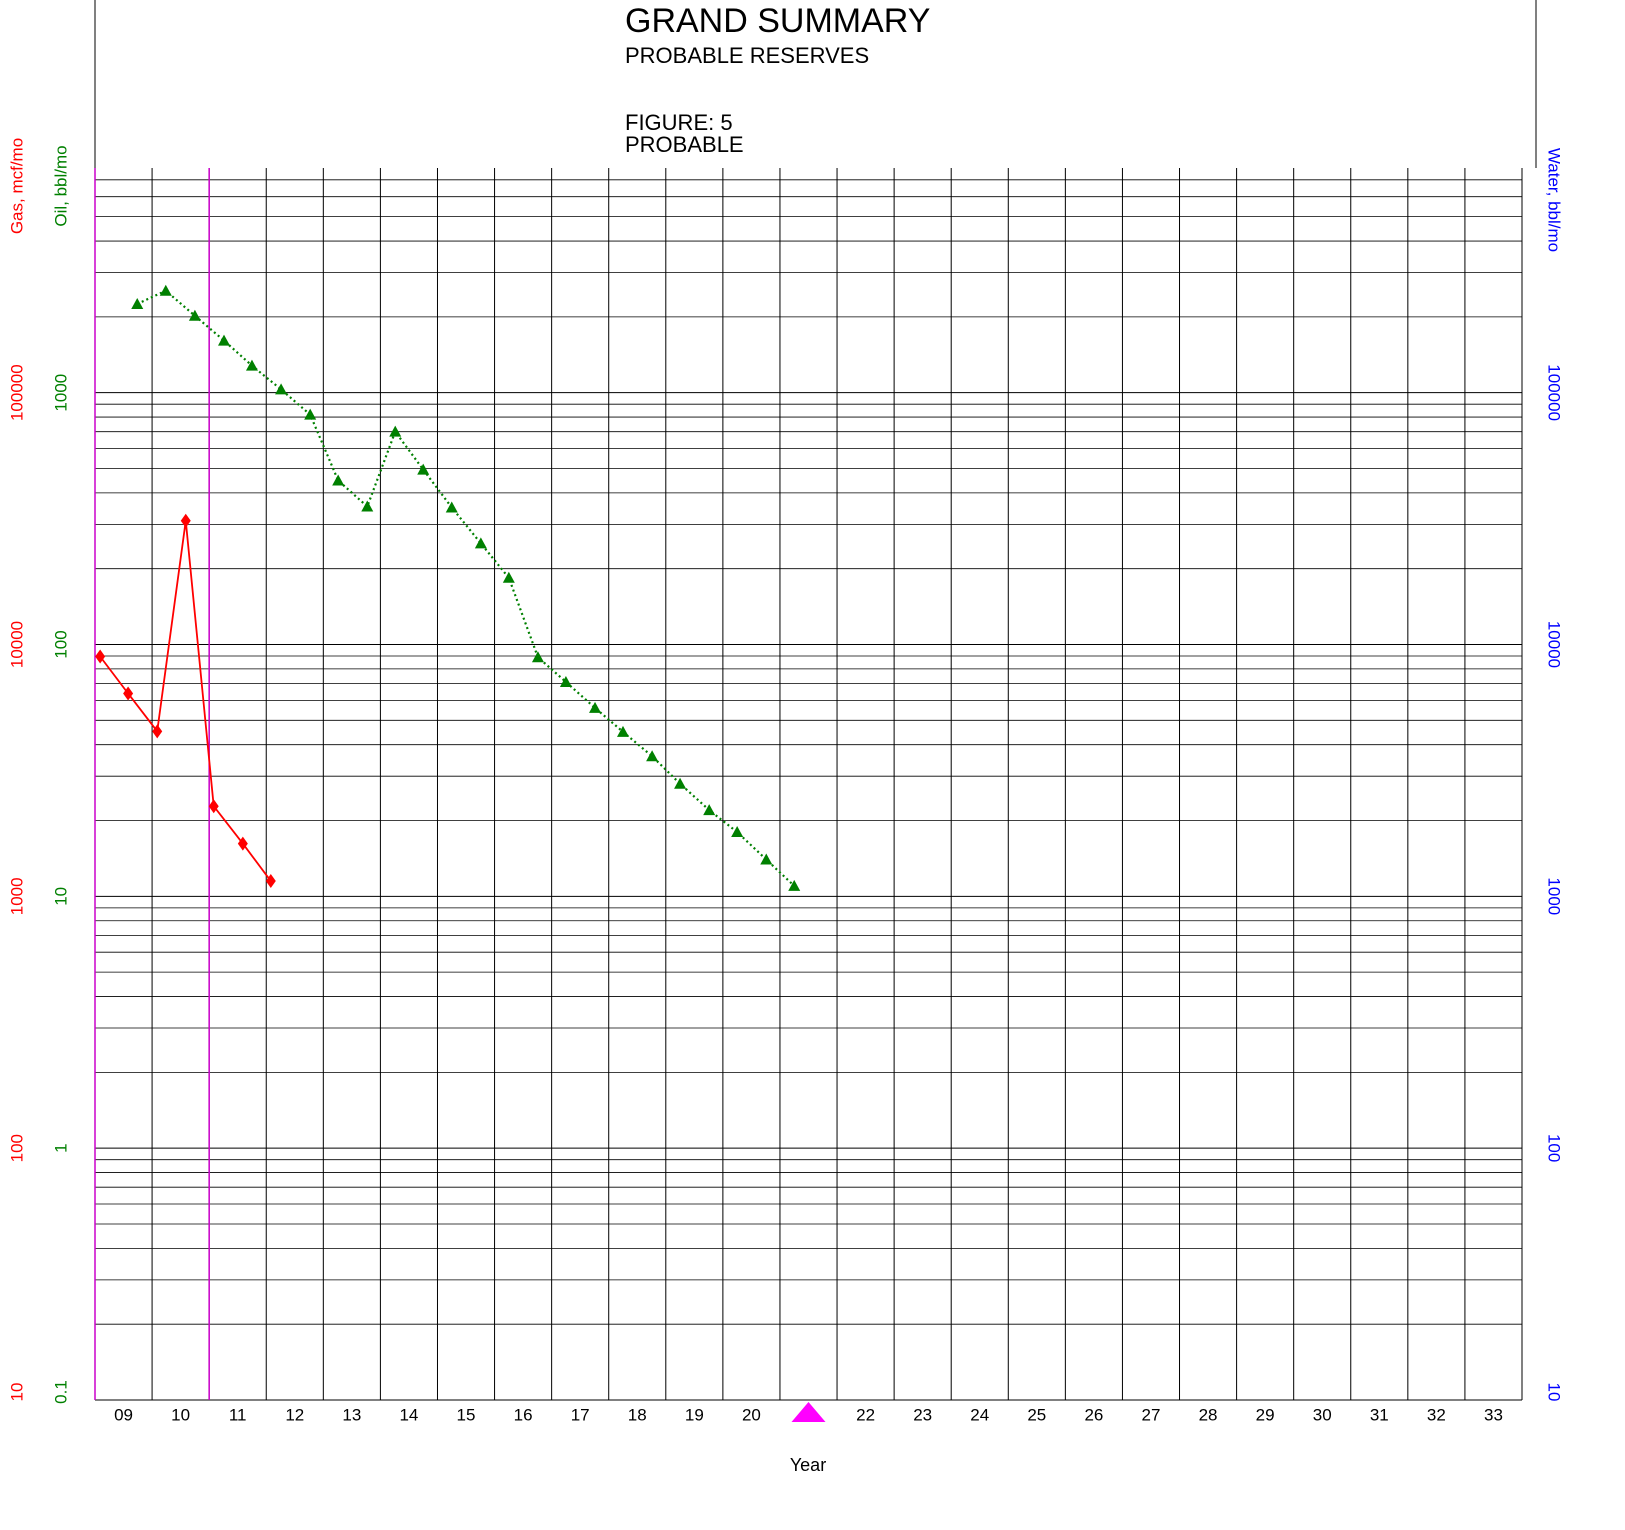  I want to click on x-tick-label: 27, so click(1151, 1414).